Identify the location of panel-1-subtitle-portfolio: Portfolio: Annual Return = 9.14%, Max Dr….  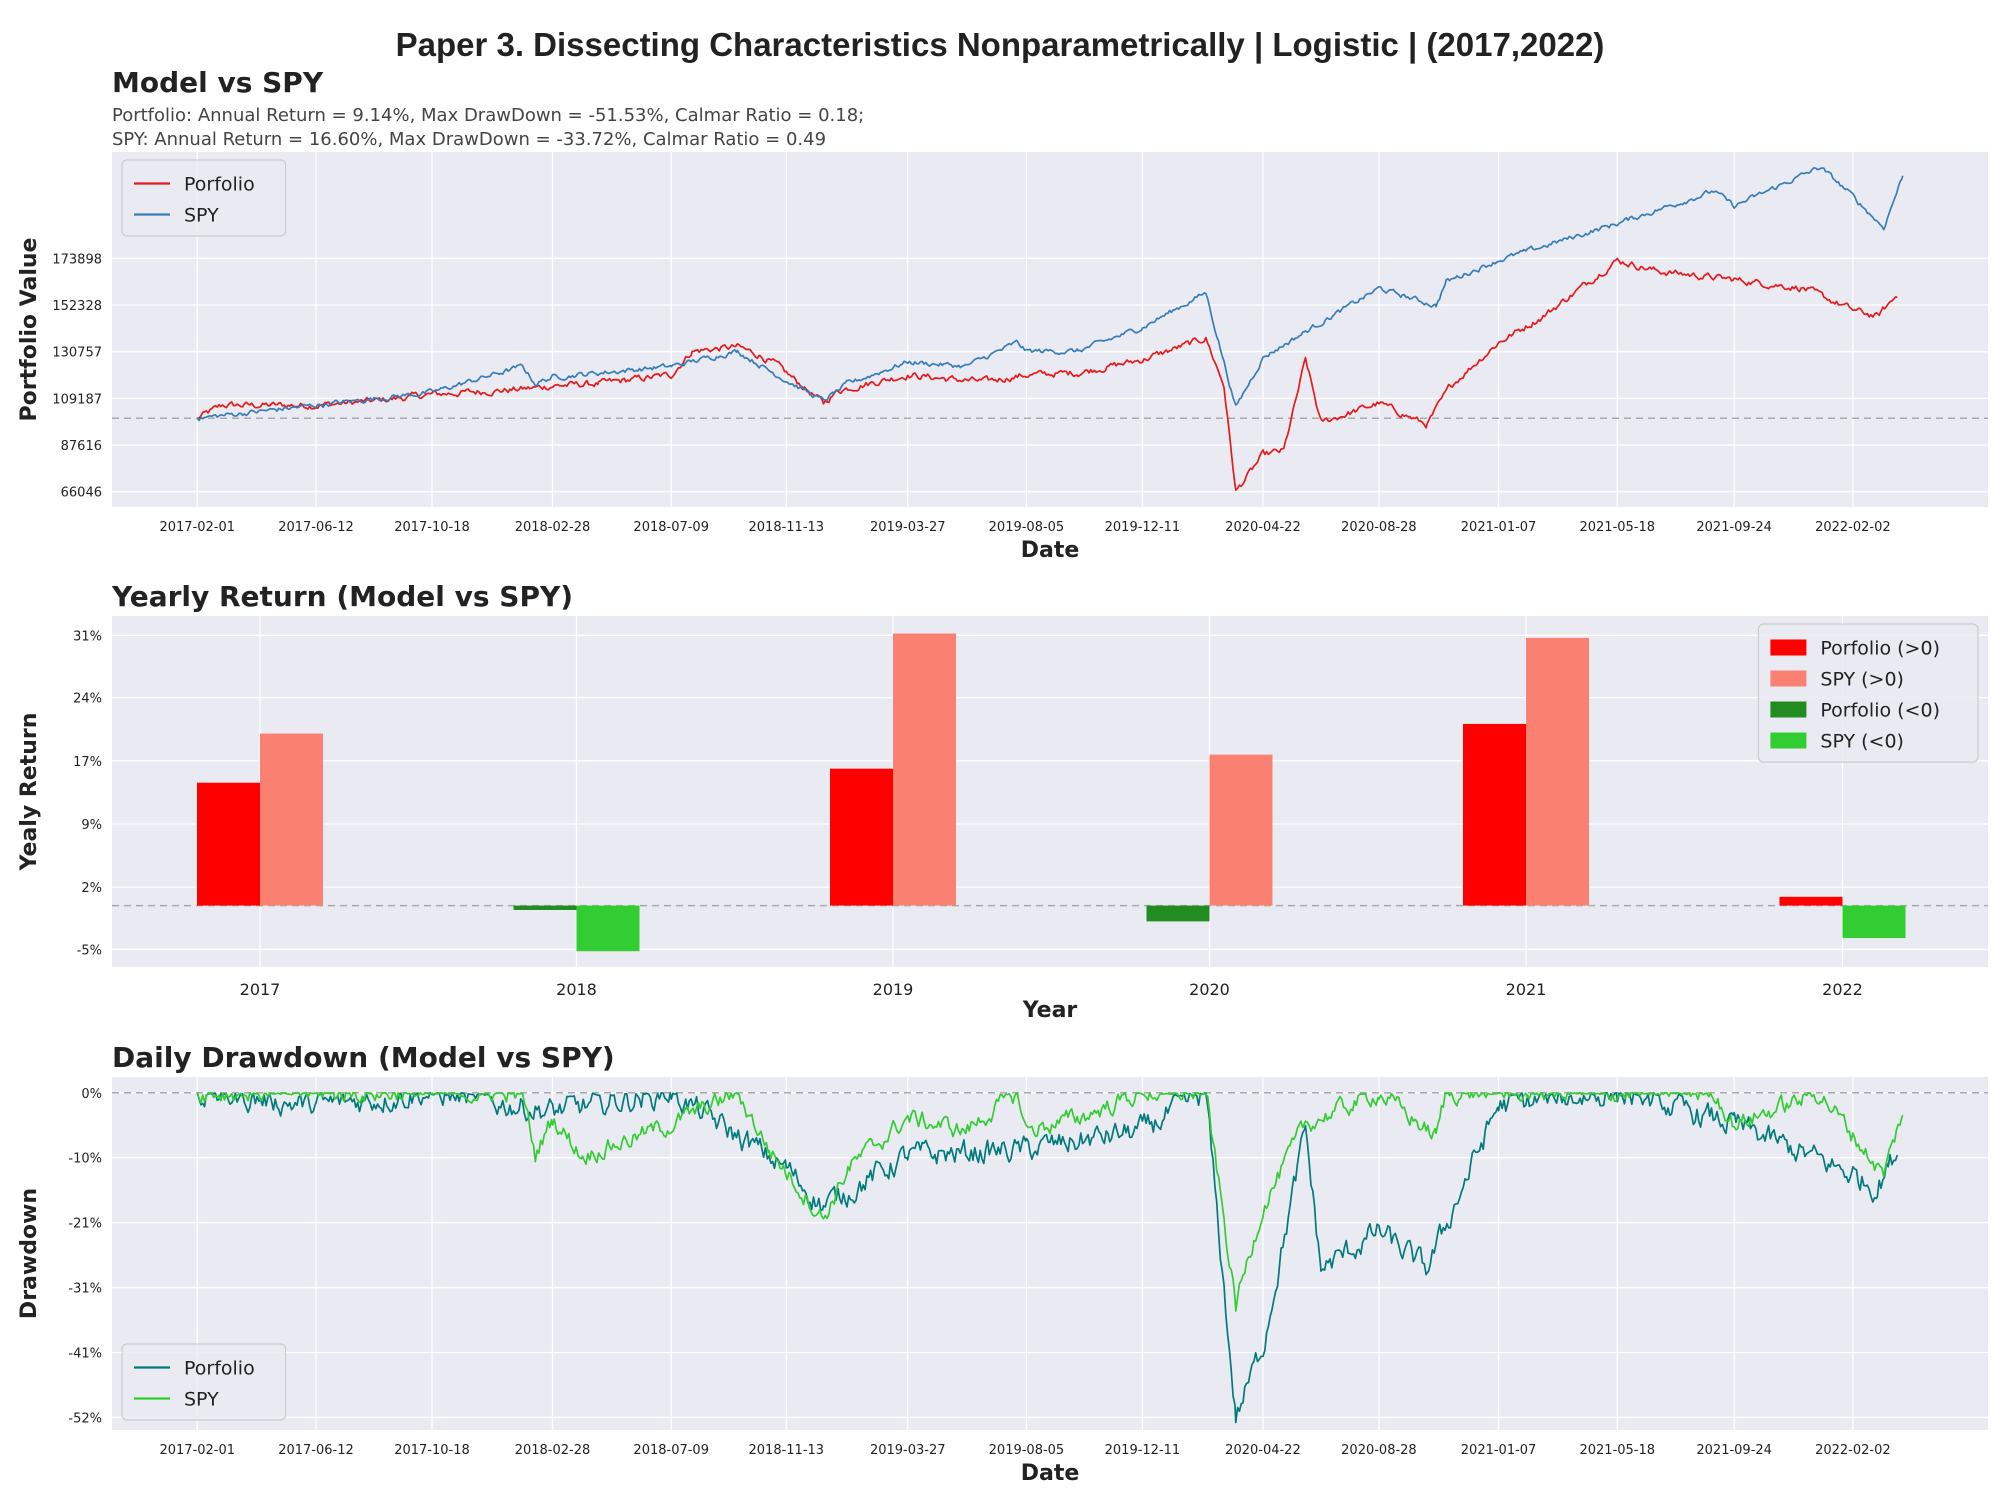
(488, 115).